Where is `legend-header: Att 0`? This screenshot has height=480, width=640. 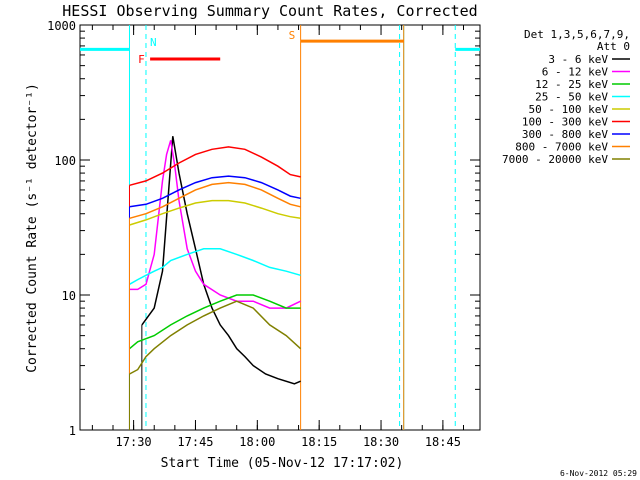 legend-header: Att 0 is located at coordinates (613, 46).